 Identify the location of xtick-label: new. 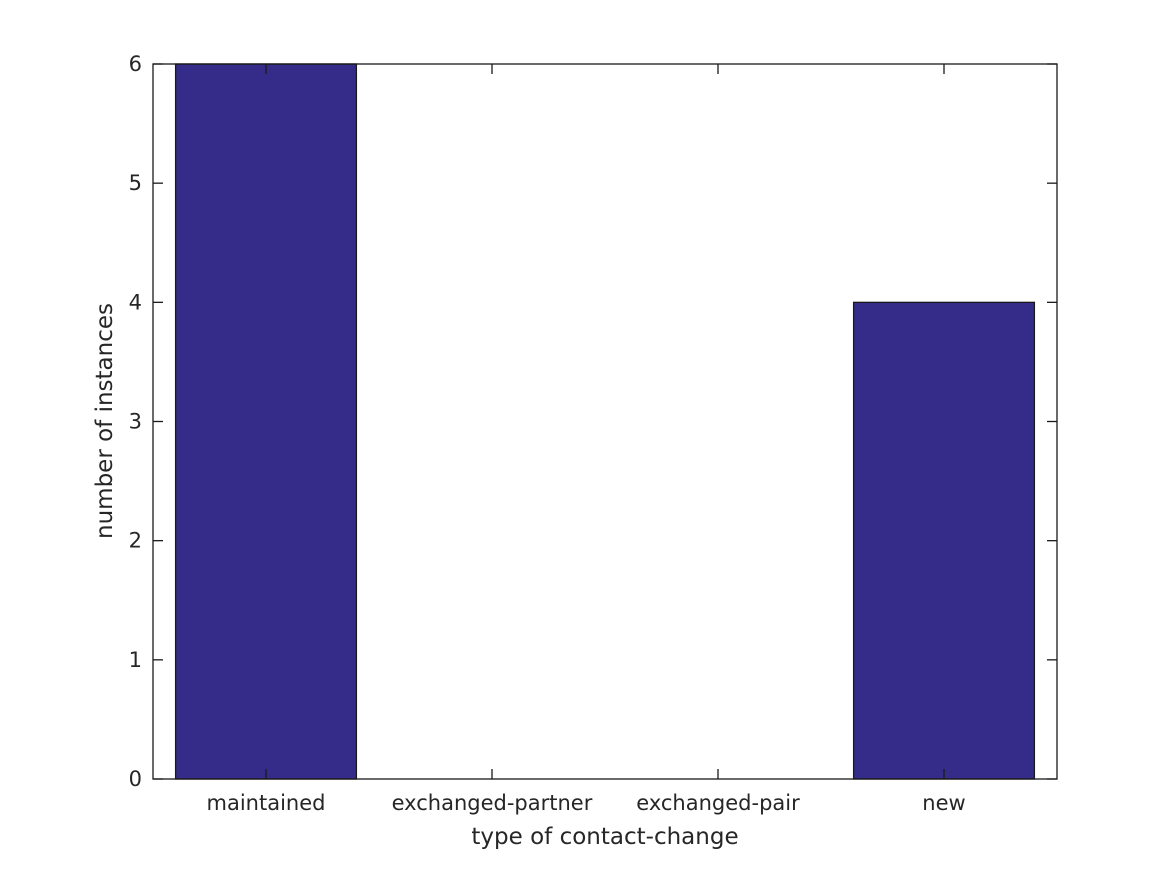
(943, 803).